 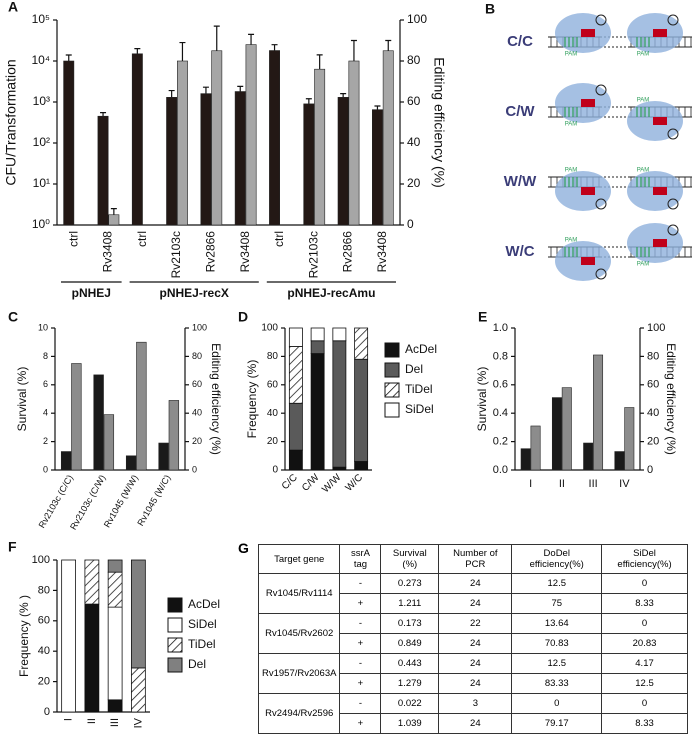 What do you see at coordinates (45, 356) in the screenshot?
I see `y-tick-label: 8` at bounding box center [45, 356].